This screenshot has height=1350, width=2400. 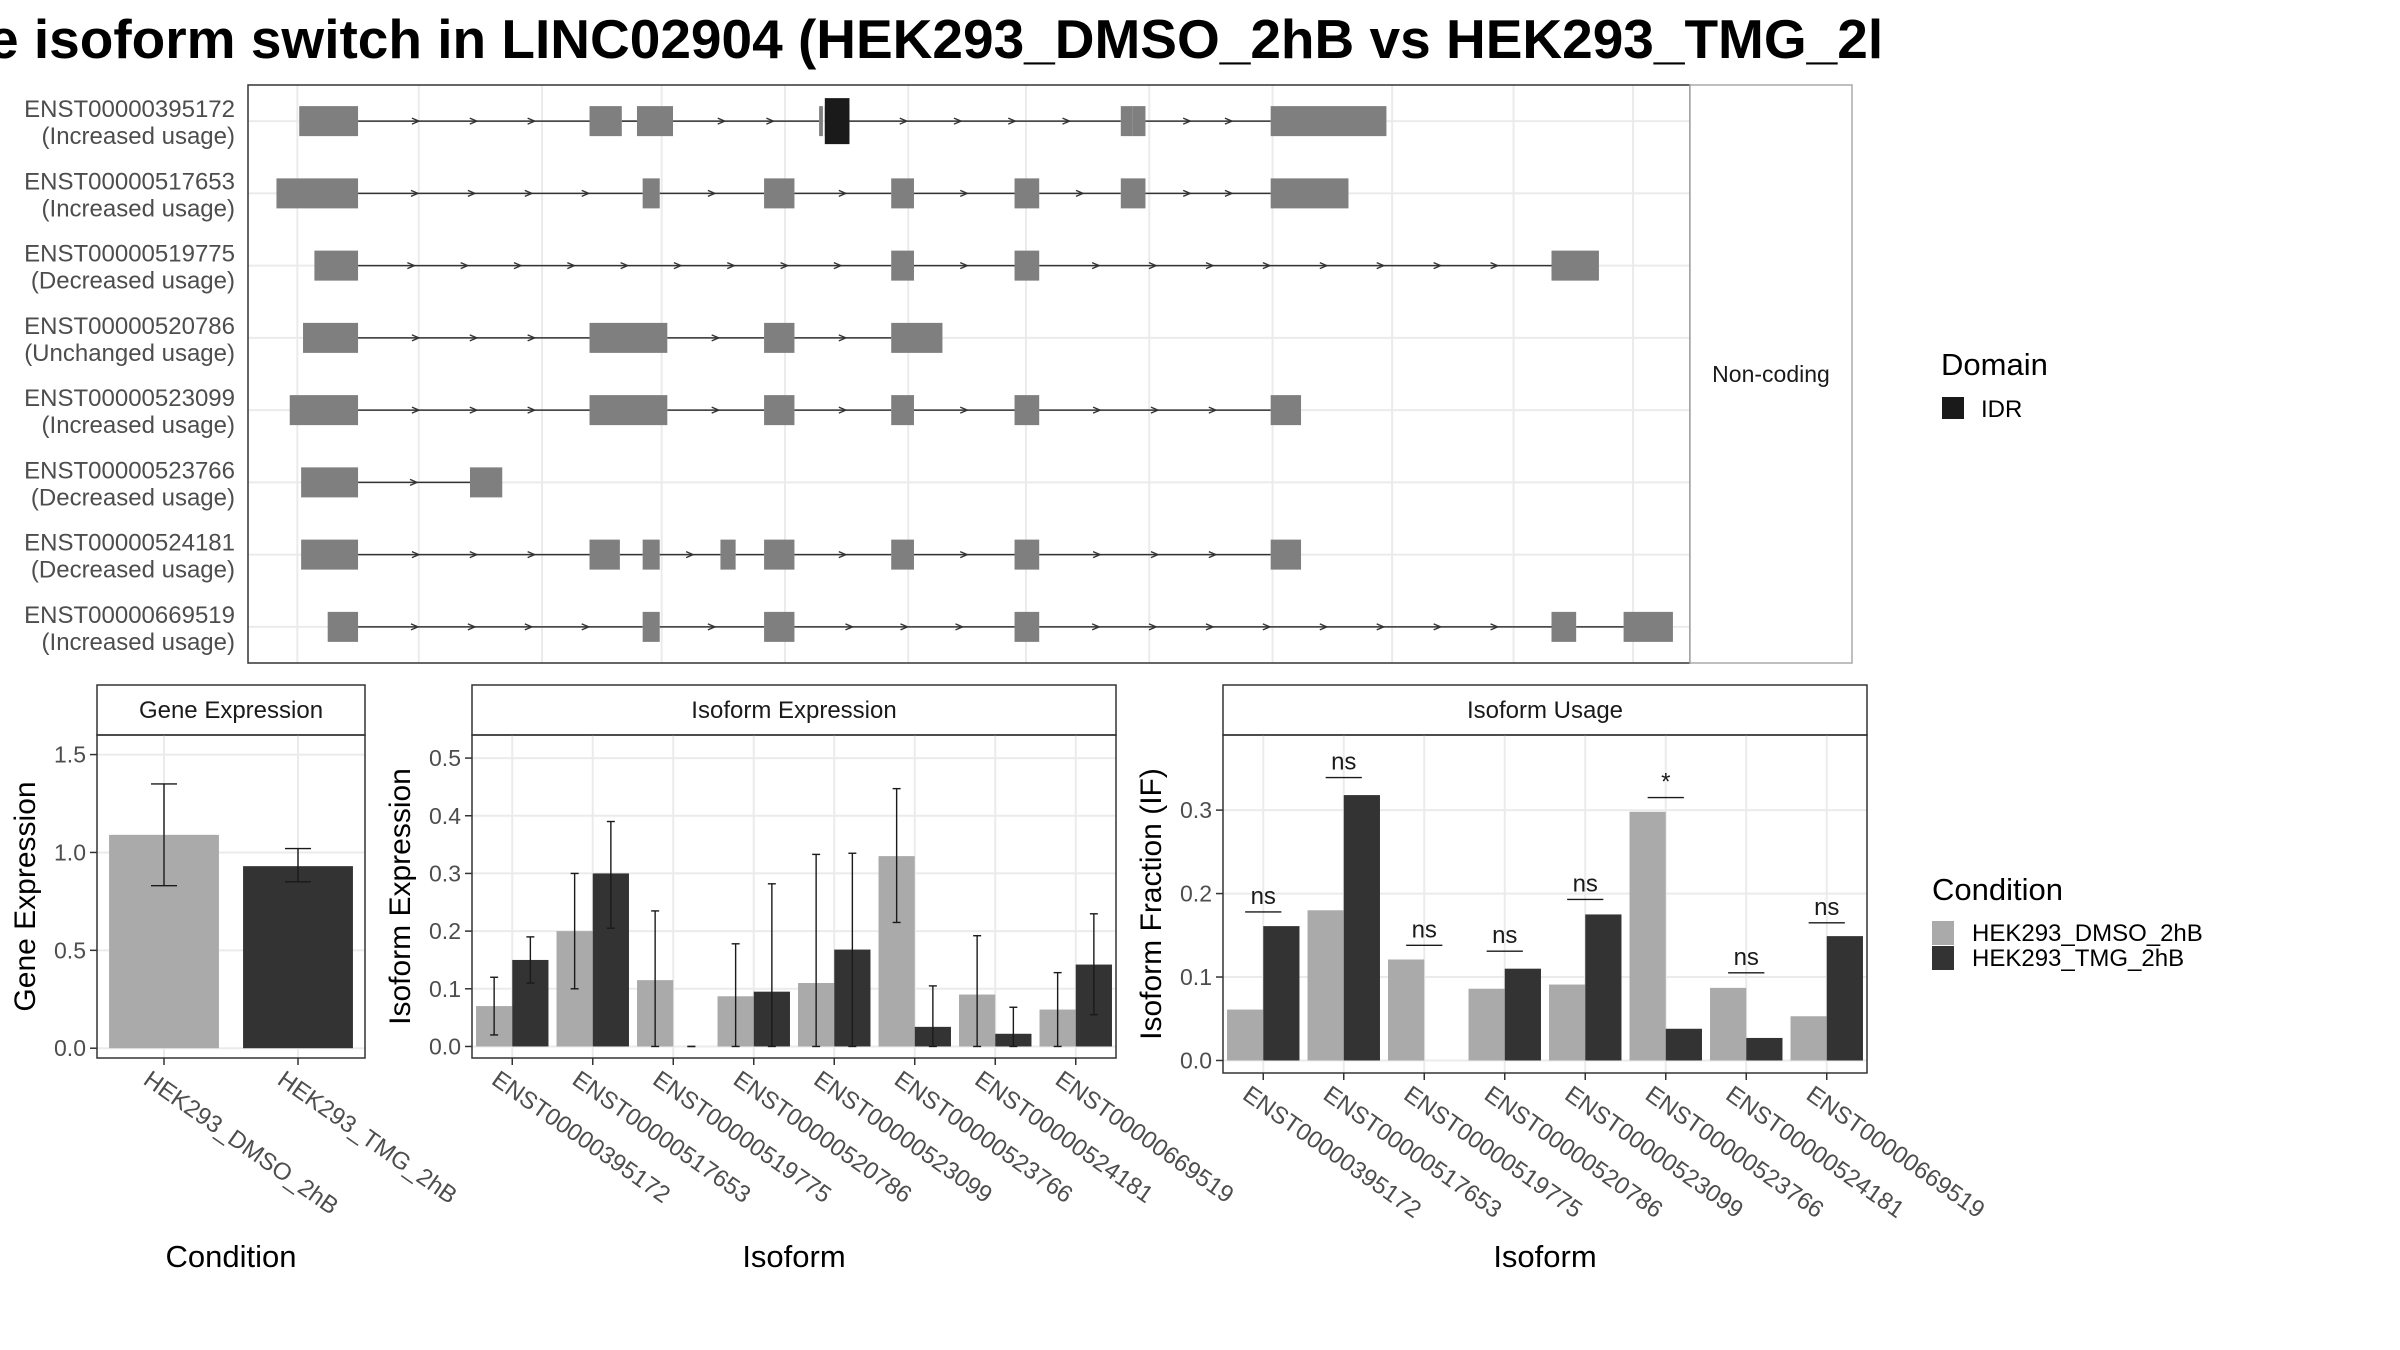 What do you see at coordinates (1943, 958) in the screenshot?
I see `condition-legend-key` at bounding box center [1943, 958].